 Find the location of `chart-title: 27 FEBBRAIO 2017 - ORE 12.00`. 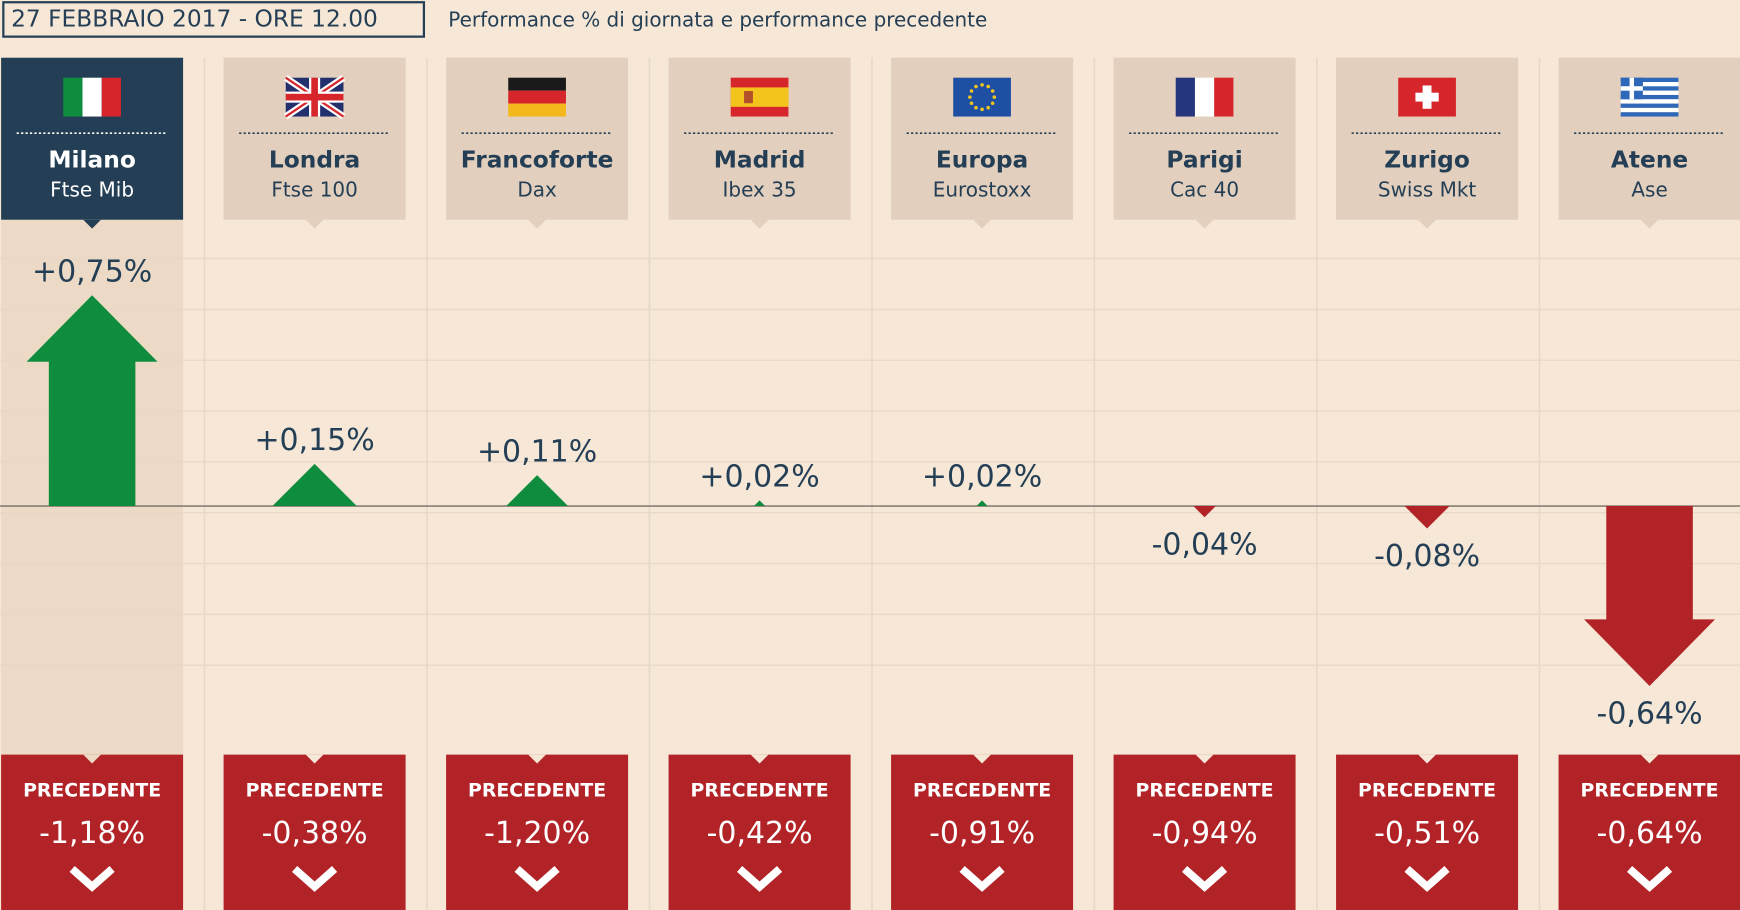

chart-title: 27 FEBBRAIO 2017 - ORE 12.00 is located at coordinates (194, 18).